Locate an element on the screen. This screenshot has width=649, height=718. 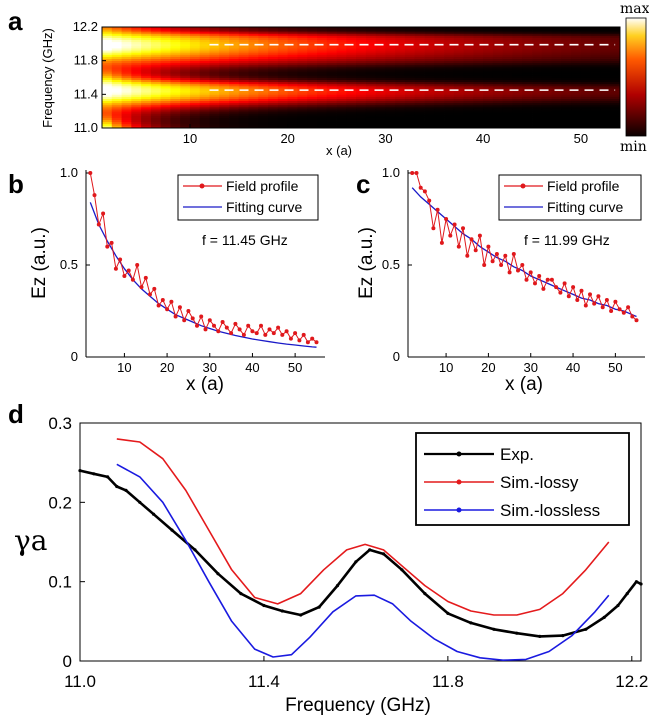
y-tick-label-a: 11.4 is located at coordinates (86, 93).